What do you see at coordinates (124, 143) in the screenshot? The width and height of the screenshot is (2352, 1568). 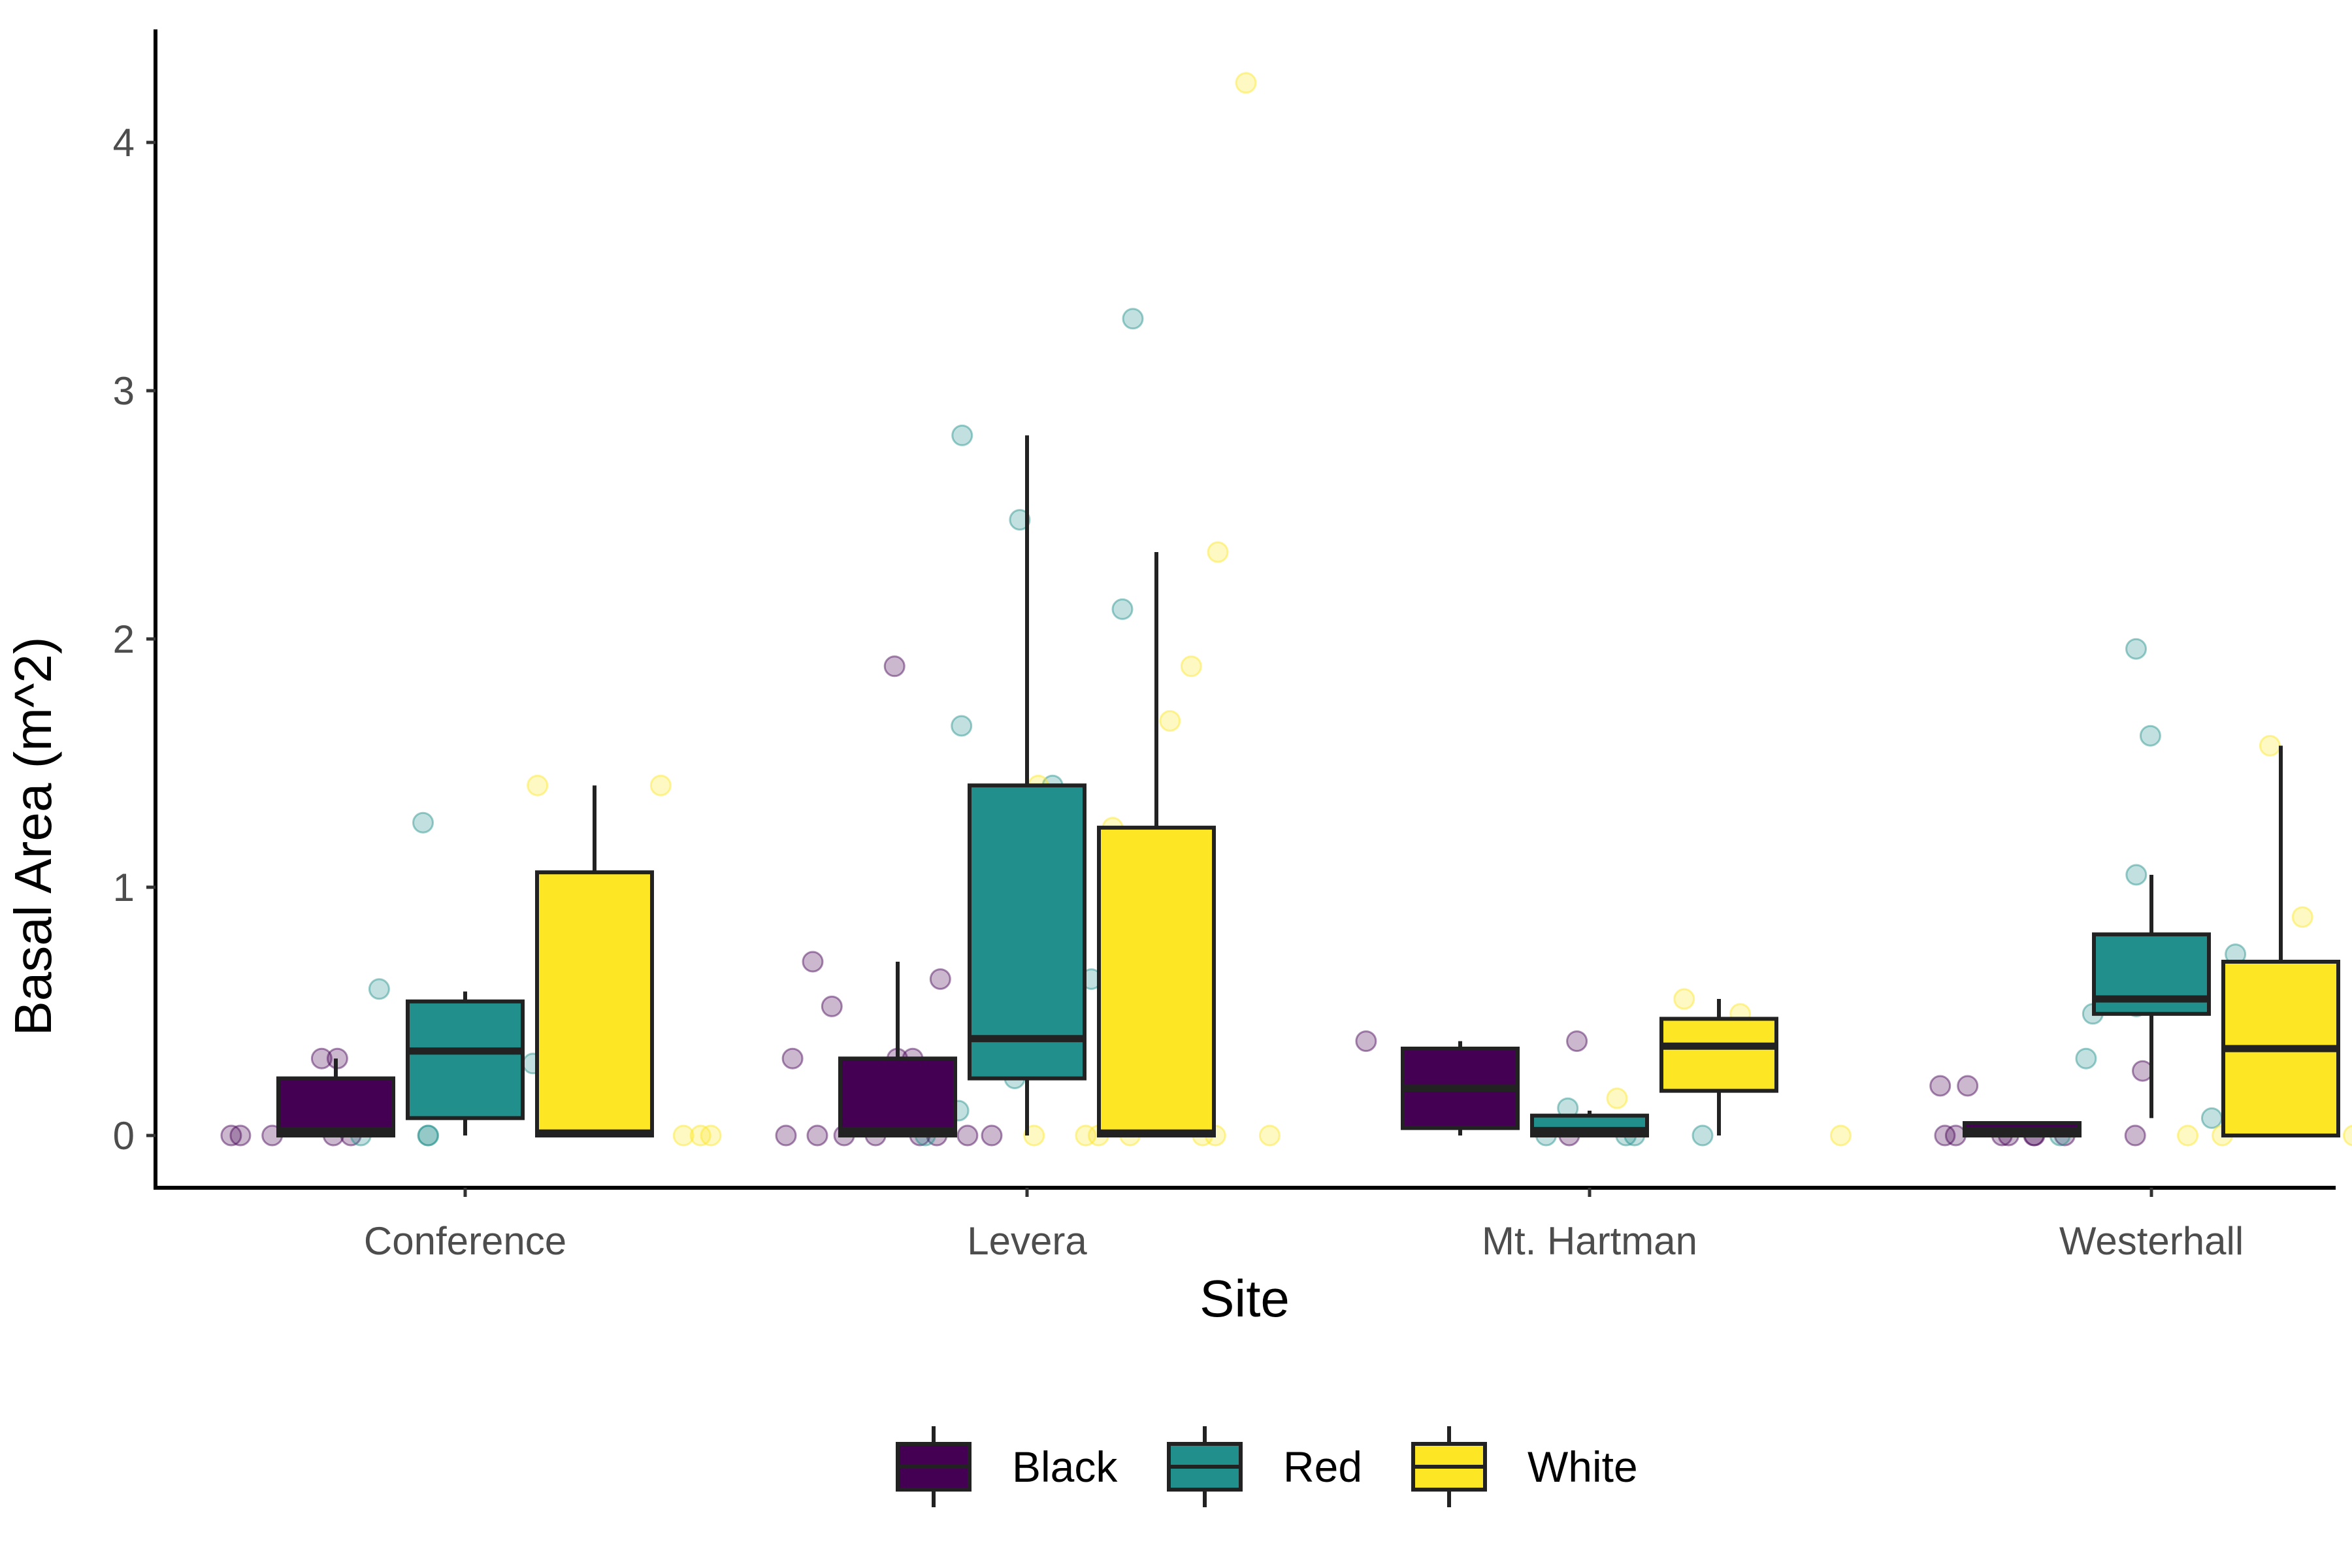 I see `y-tick-label: 4` at bounding box center [124, 143].